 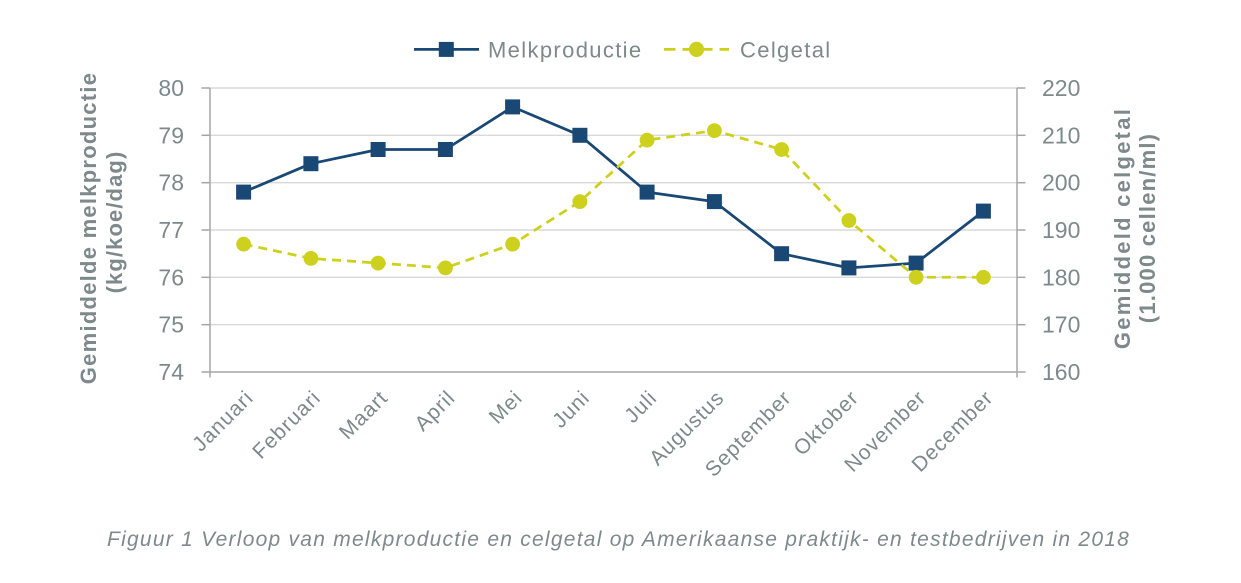 I want to click on svg-text: 76, so click(x=171, y=277).